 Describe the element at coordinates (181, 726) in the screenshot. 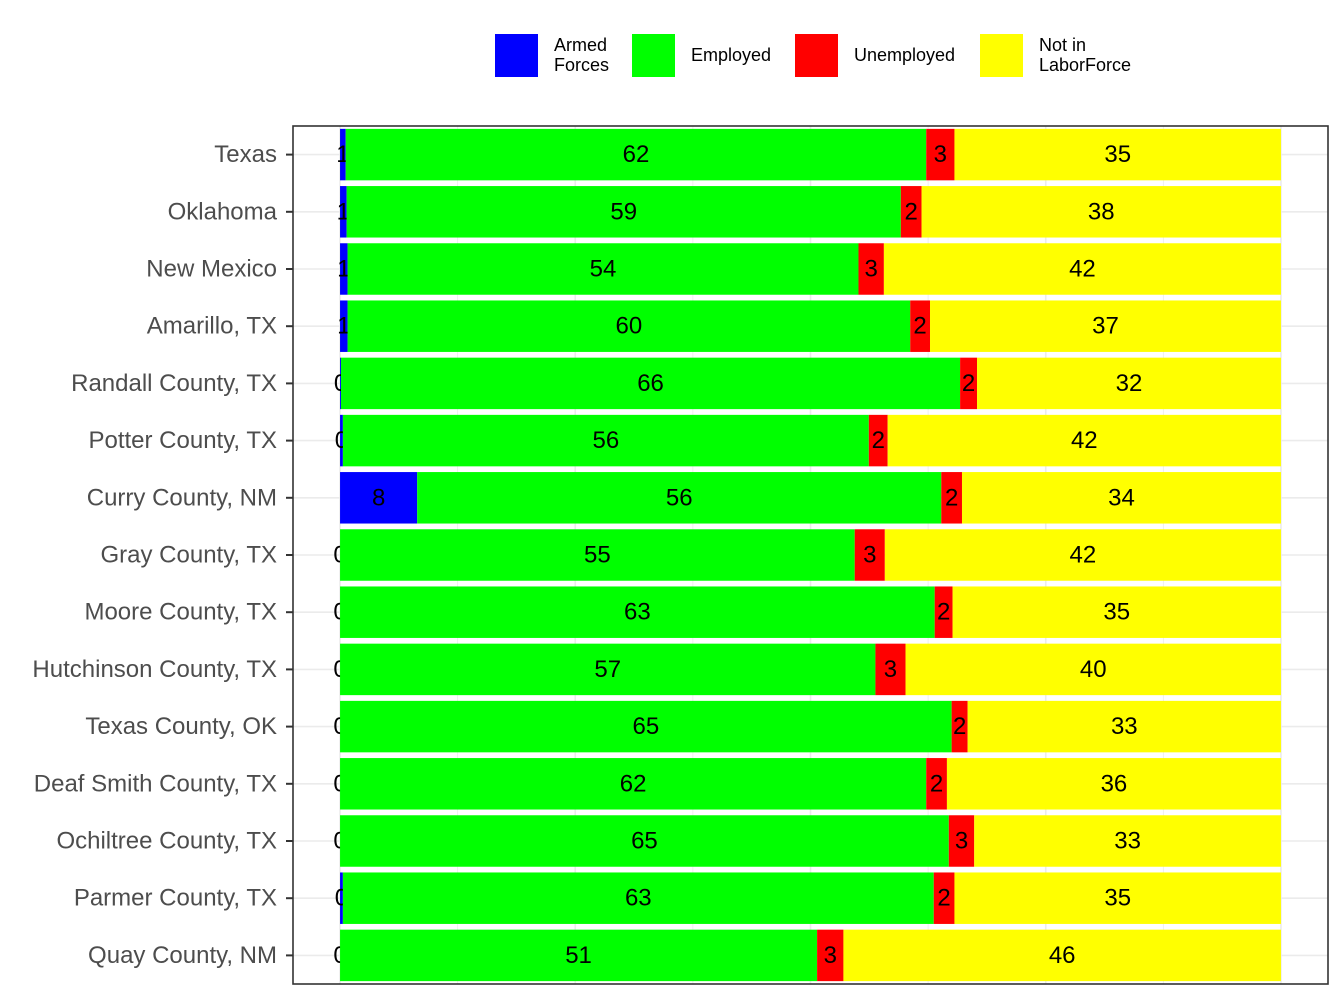

I see `y-tick-label: Texas County, OK` at that location.